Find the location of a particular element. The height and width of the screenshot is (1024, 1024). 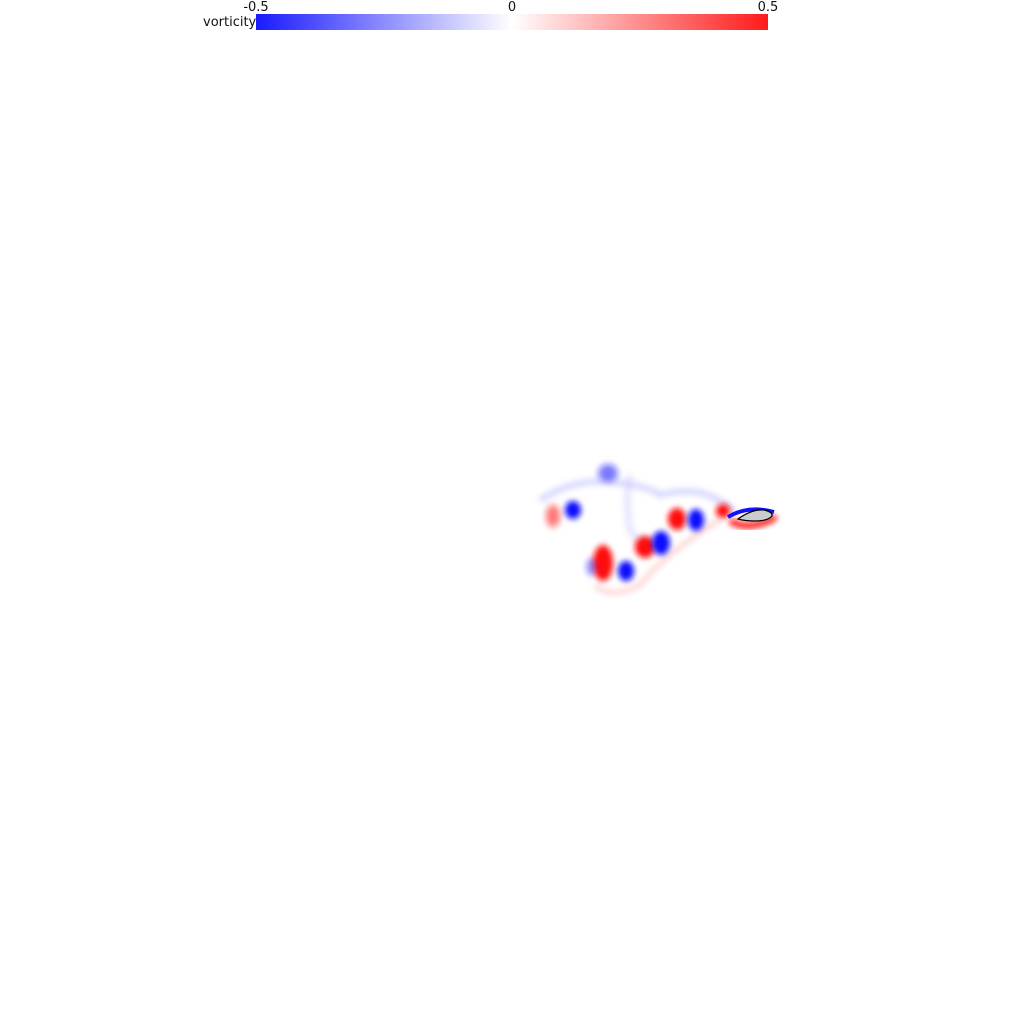

colorbar-tick-mid: 0 is located at coordinates (512, 7).